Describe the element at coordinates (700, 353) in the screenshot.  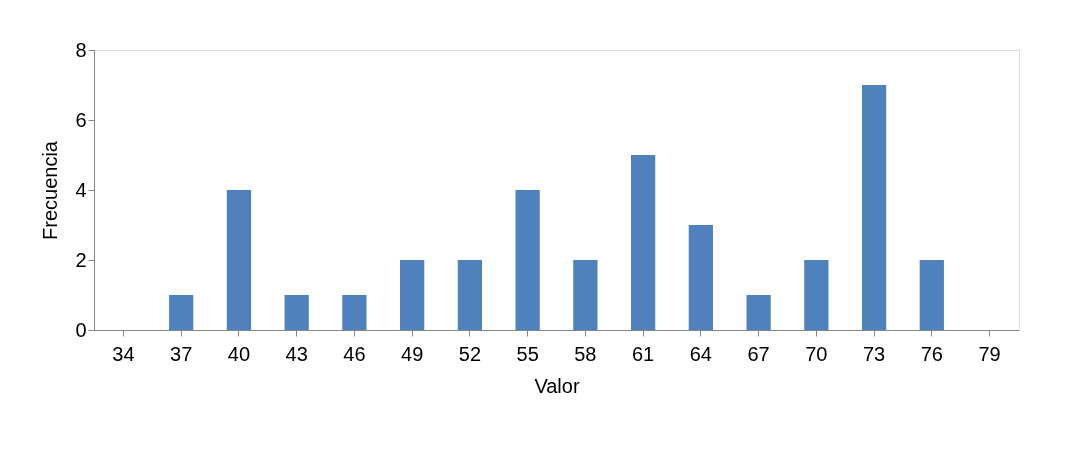
I see `x-tick-label: 64` at that location.